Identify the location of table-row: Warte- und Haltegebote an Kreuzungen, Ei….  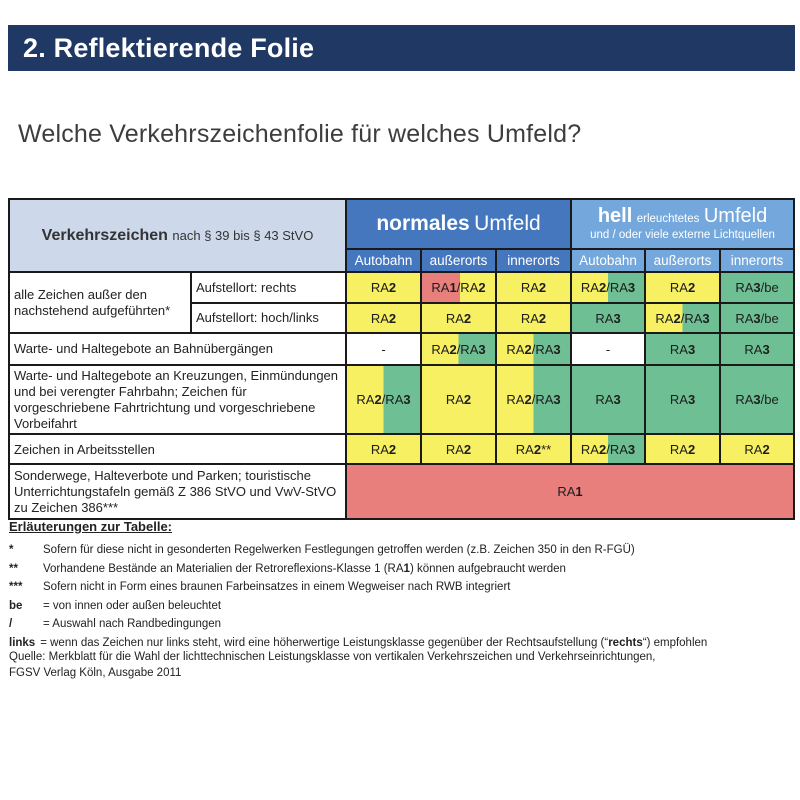
(402, 399).